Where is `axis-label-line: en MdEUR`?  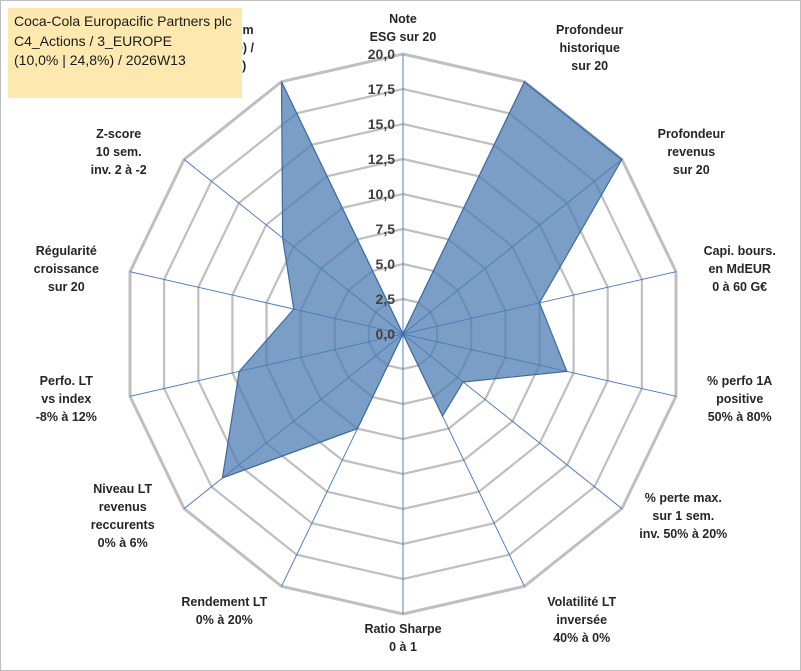
axis-label-line: en MdEUR is located at coordinates (739, 269).